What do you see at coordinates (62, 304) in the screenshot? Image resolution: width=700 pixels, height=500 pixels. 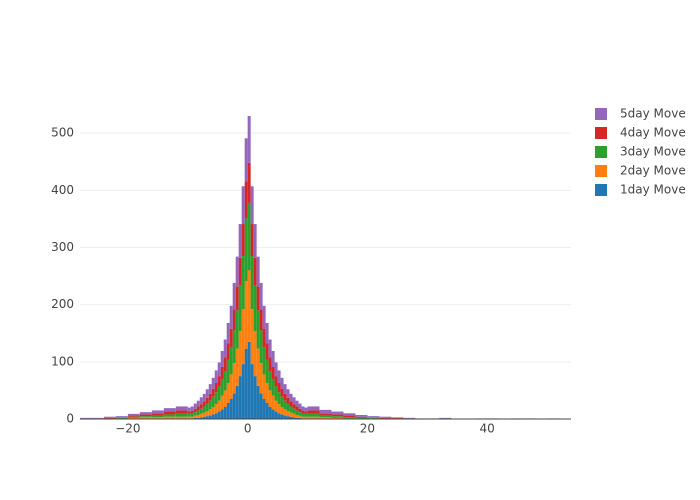 I see `y-tick-label: 200` at bounding box center [62, 304].